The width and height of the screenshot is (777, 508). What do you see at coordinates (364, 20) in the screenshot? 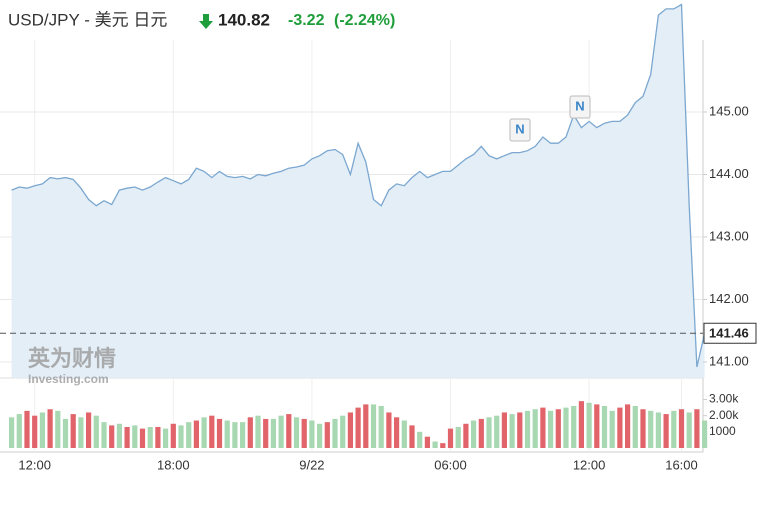
I see `change-pct: (-2.24%)` at bounding box center [364, 20].